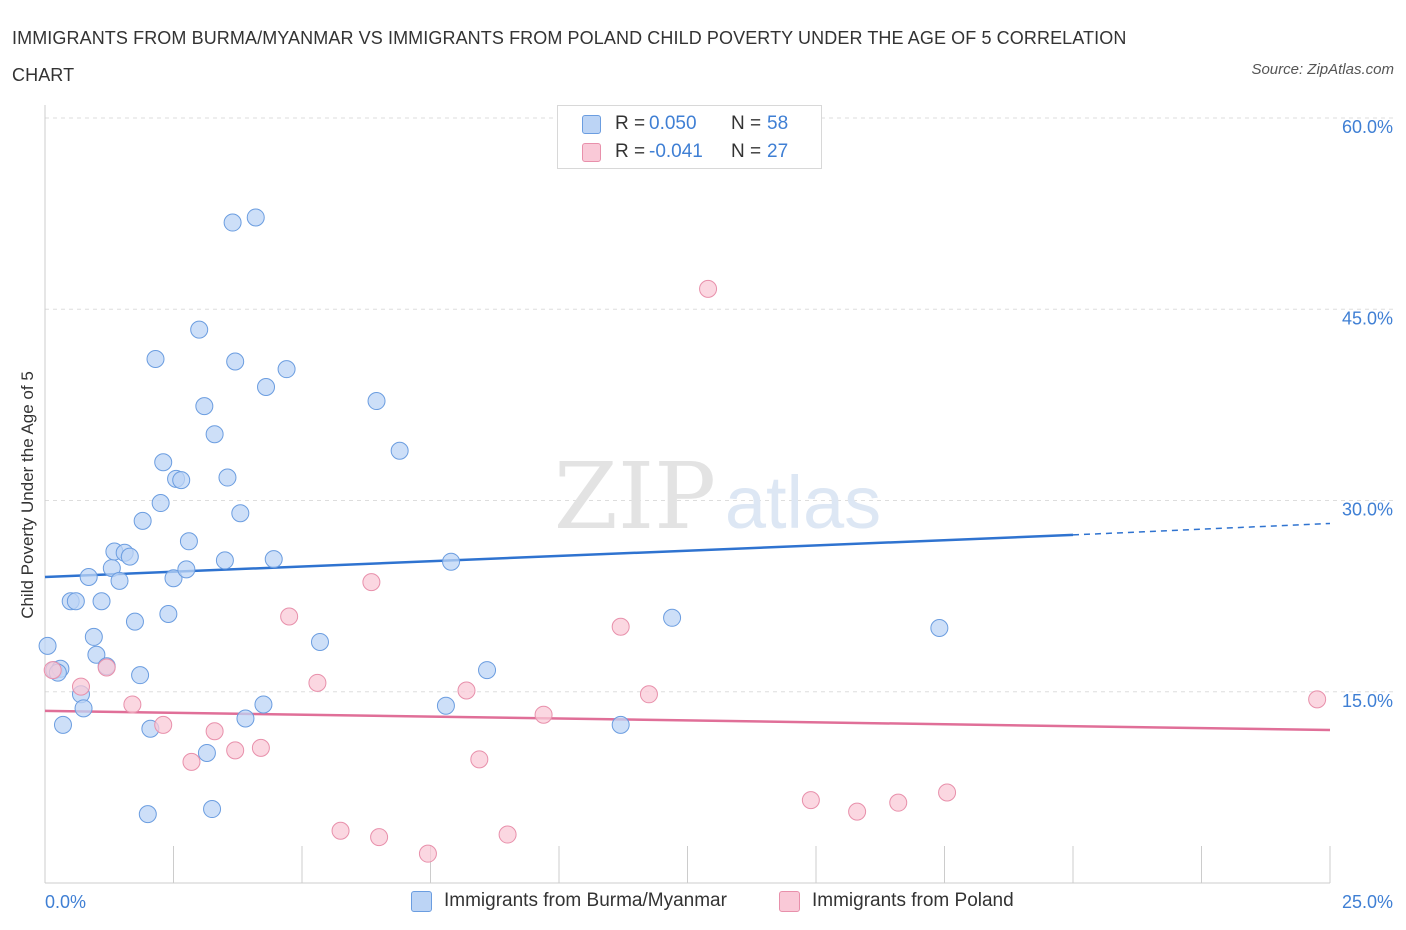  What do you see at coordinates (585, 900) in the screenshot?
I see `legend-label-burma: Immigrants from Burma/Myanmar` at bounding box center [585, 900].